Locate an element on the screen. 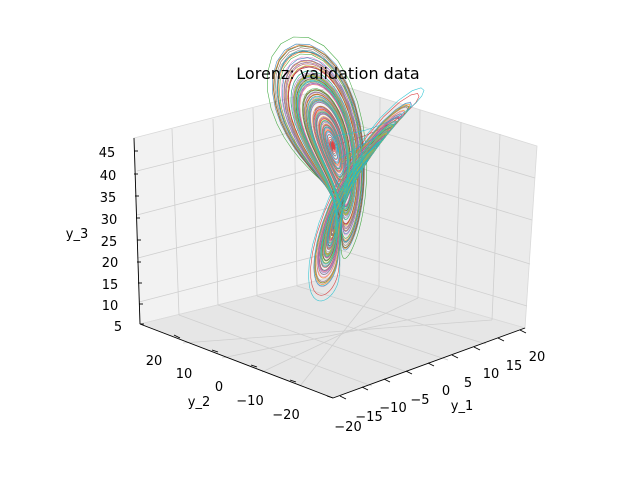  z-tick-label: 20 is located at coordinates (110, 263).